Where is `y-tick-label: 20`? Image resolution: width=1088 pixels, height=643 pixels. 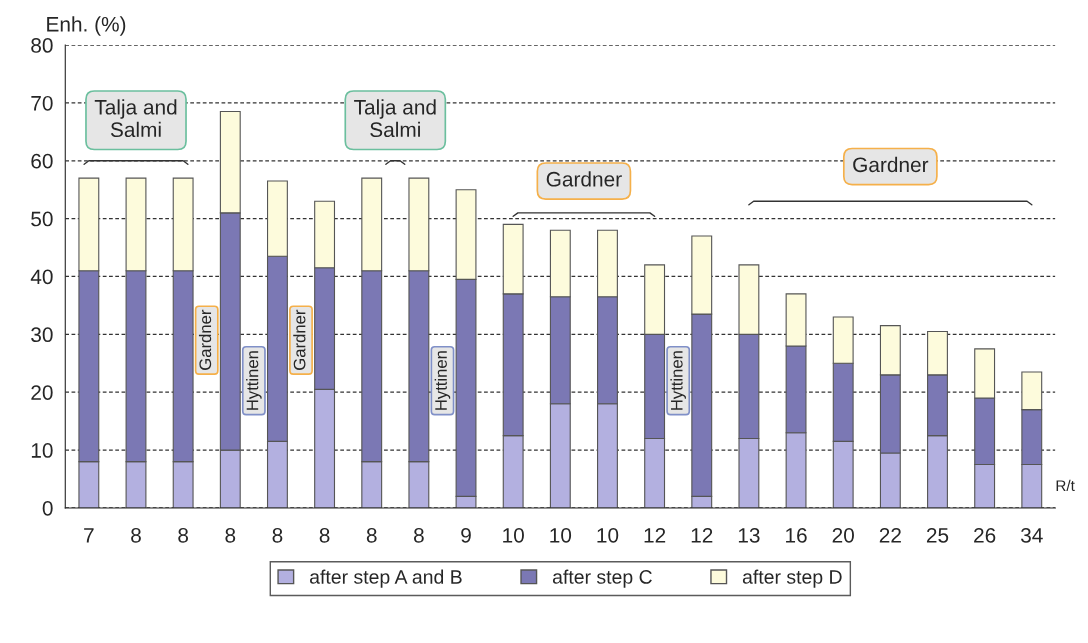
y-tick-label: 20 is located at coordinates (42, 392).